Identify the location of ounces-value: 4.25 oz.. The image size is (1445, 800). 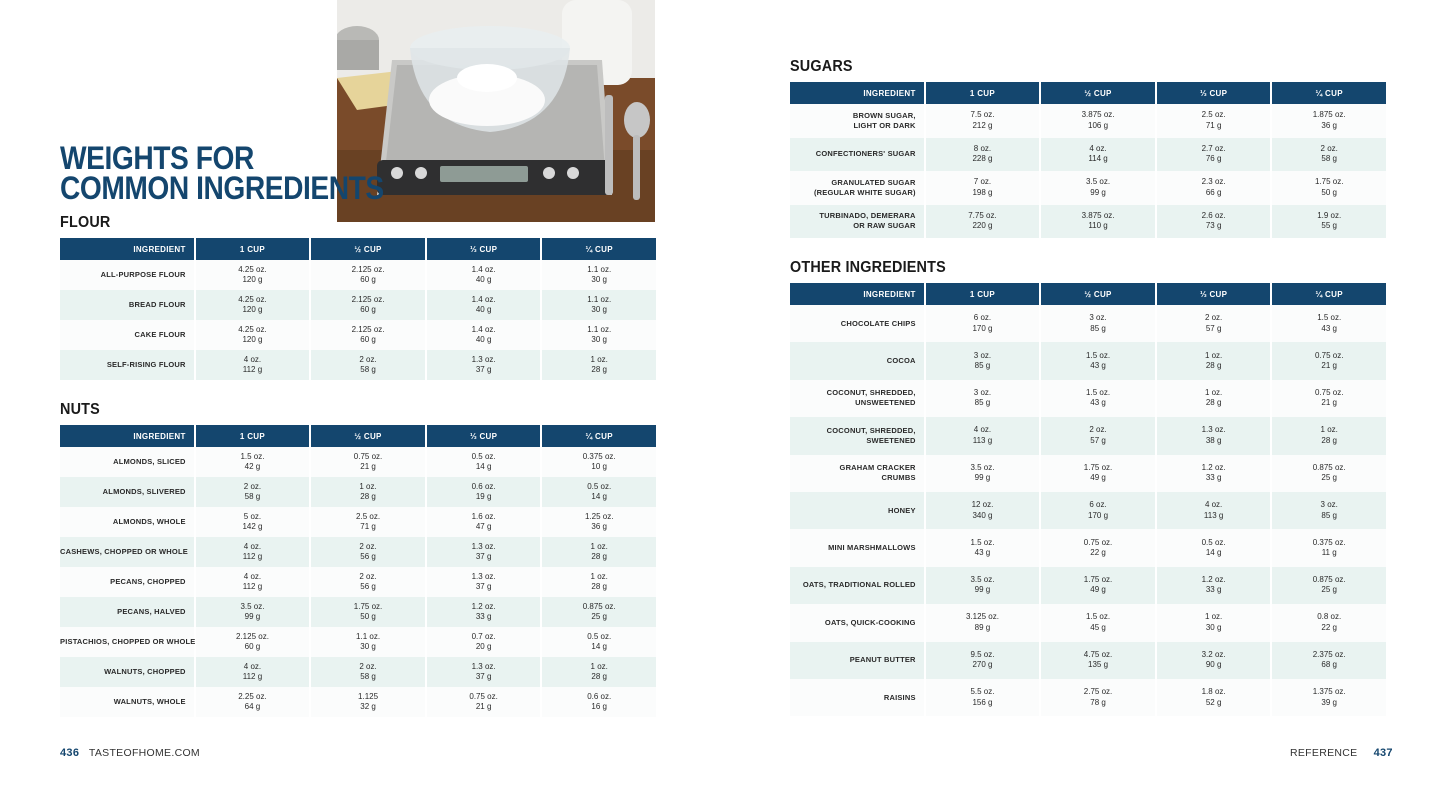
(252, 269).